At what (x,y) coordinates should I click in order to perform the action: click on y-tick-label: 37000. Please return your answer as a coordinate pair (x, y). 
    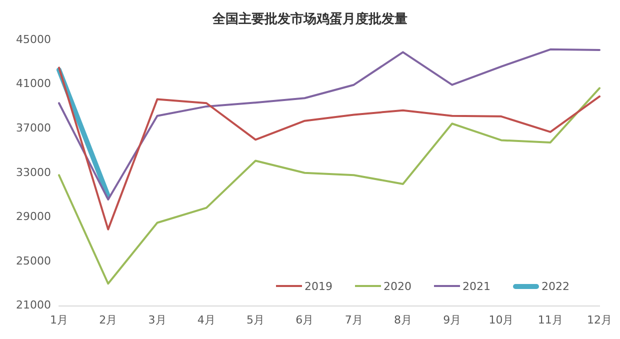
    Looking at the image, I should click on (33, 127).